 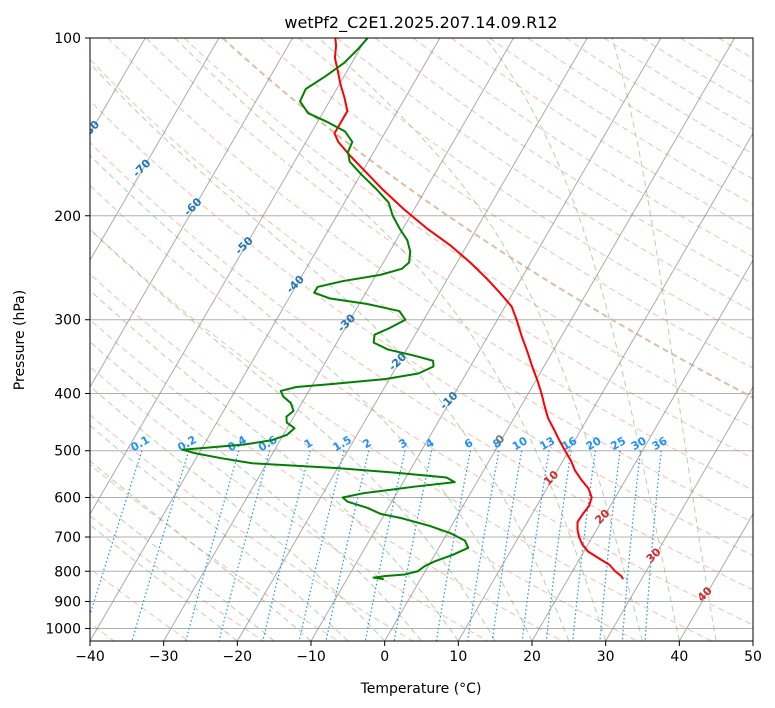 What do you see at coordinates (384, 657) in the screenshot?
I see `x-tick-label: 0` at bounding box center [384, 657].